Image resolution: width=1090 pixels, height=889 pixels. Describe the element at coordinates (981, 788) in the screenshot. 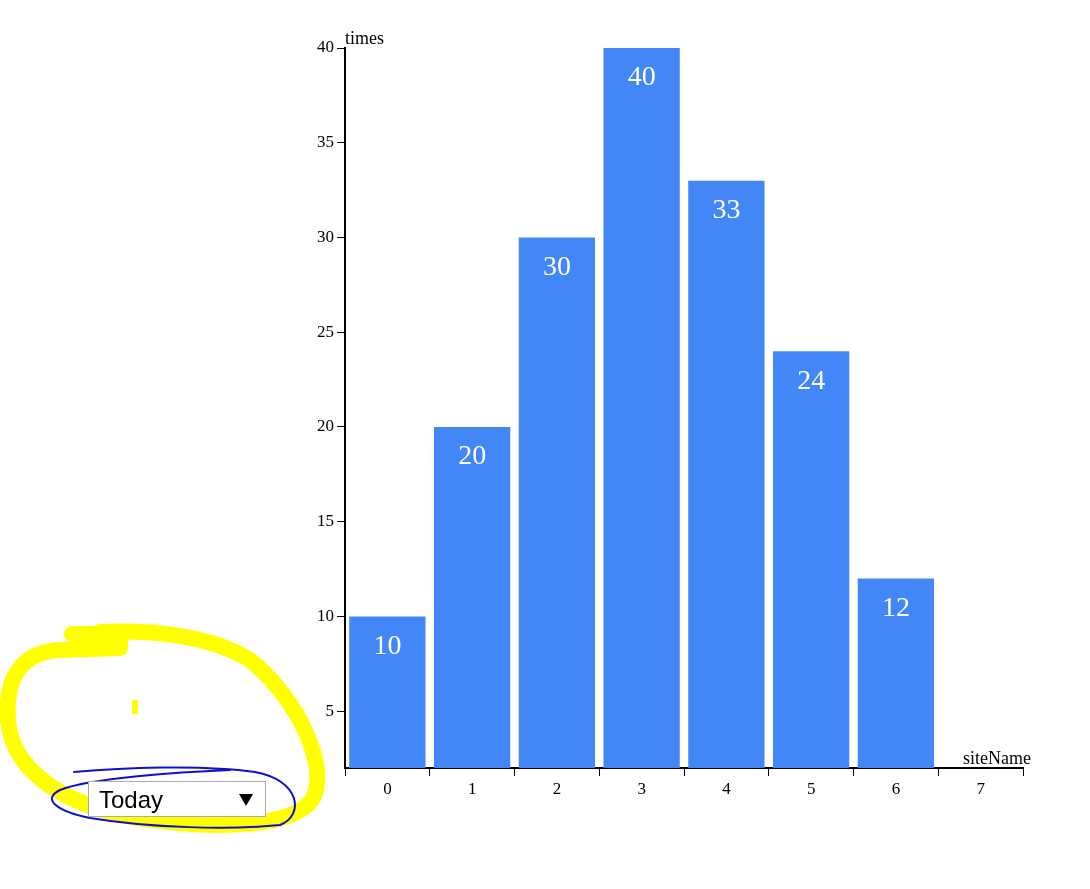

I see `x-tick-label: 7` at that location.